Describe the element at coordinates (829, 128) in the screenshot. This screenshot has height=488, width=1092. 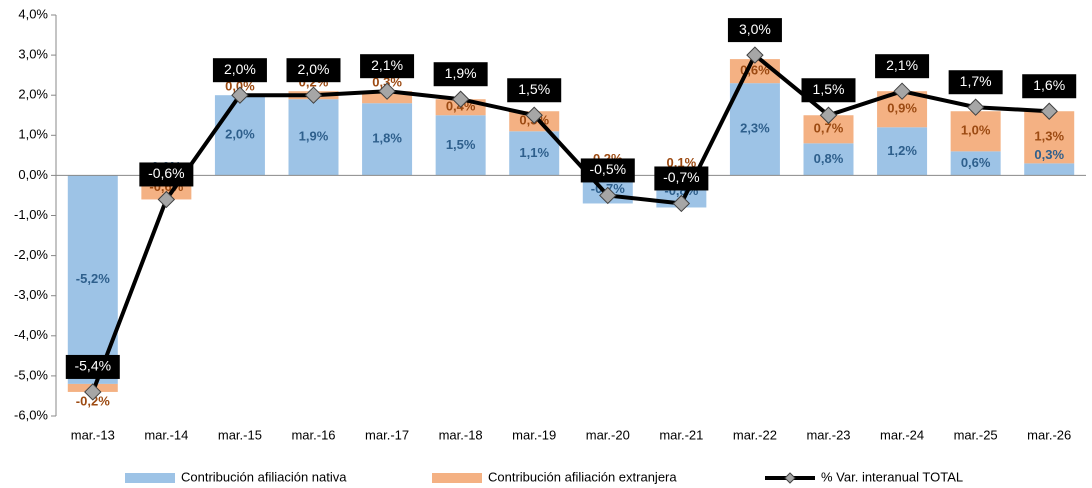
I see `value-label: 0,7%` at that location.